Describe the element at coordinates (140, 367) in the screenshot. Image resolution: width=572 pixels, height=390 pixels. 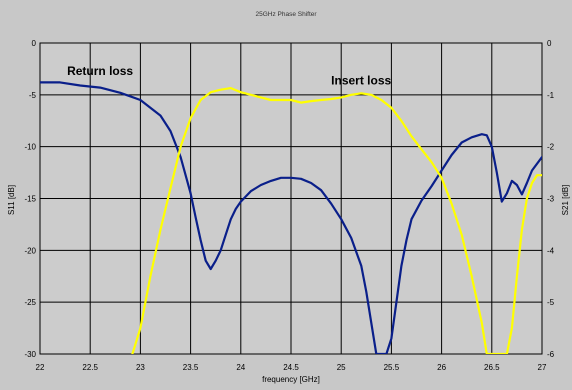
I see `x-tick-label: 23` at that location.